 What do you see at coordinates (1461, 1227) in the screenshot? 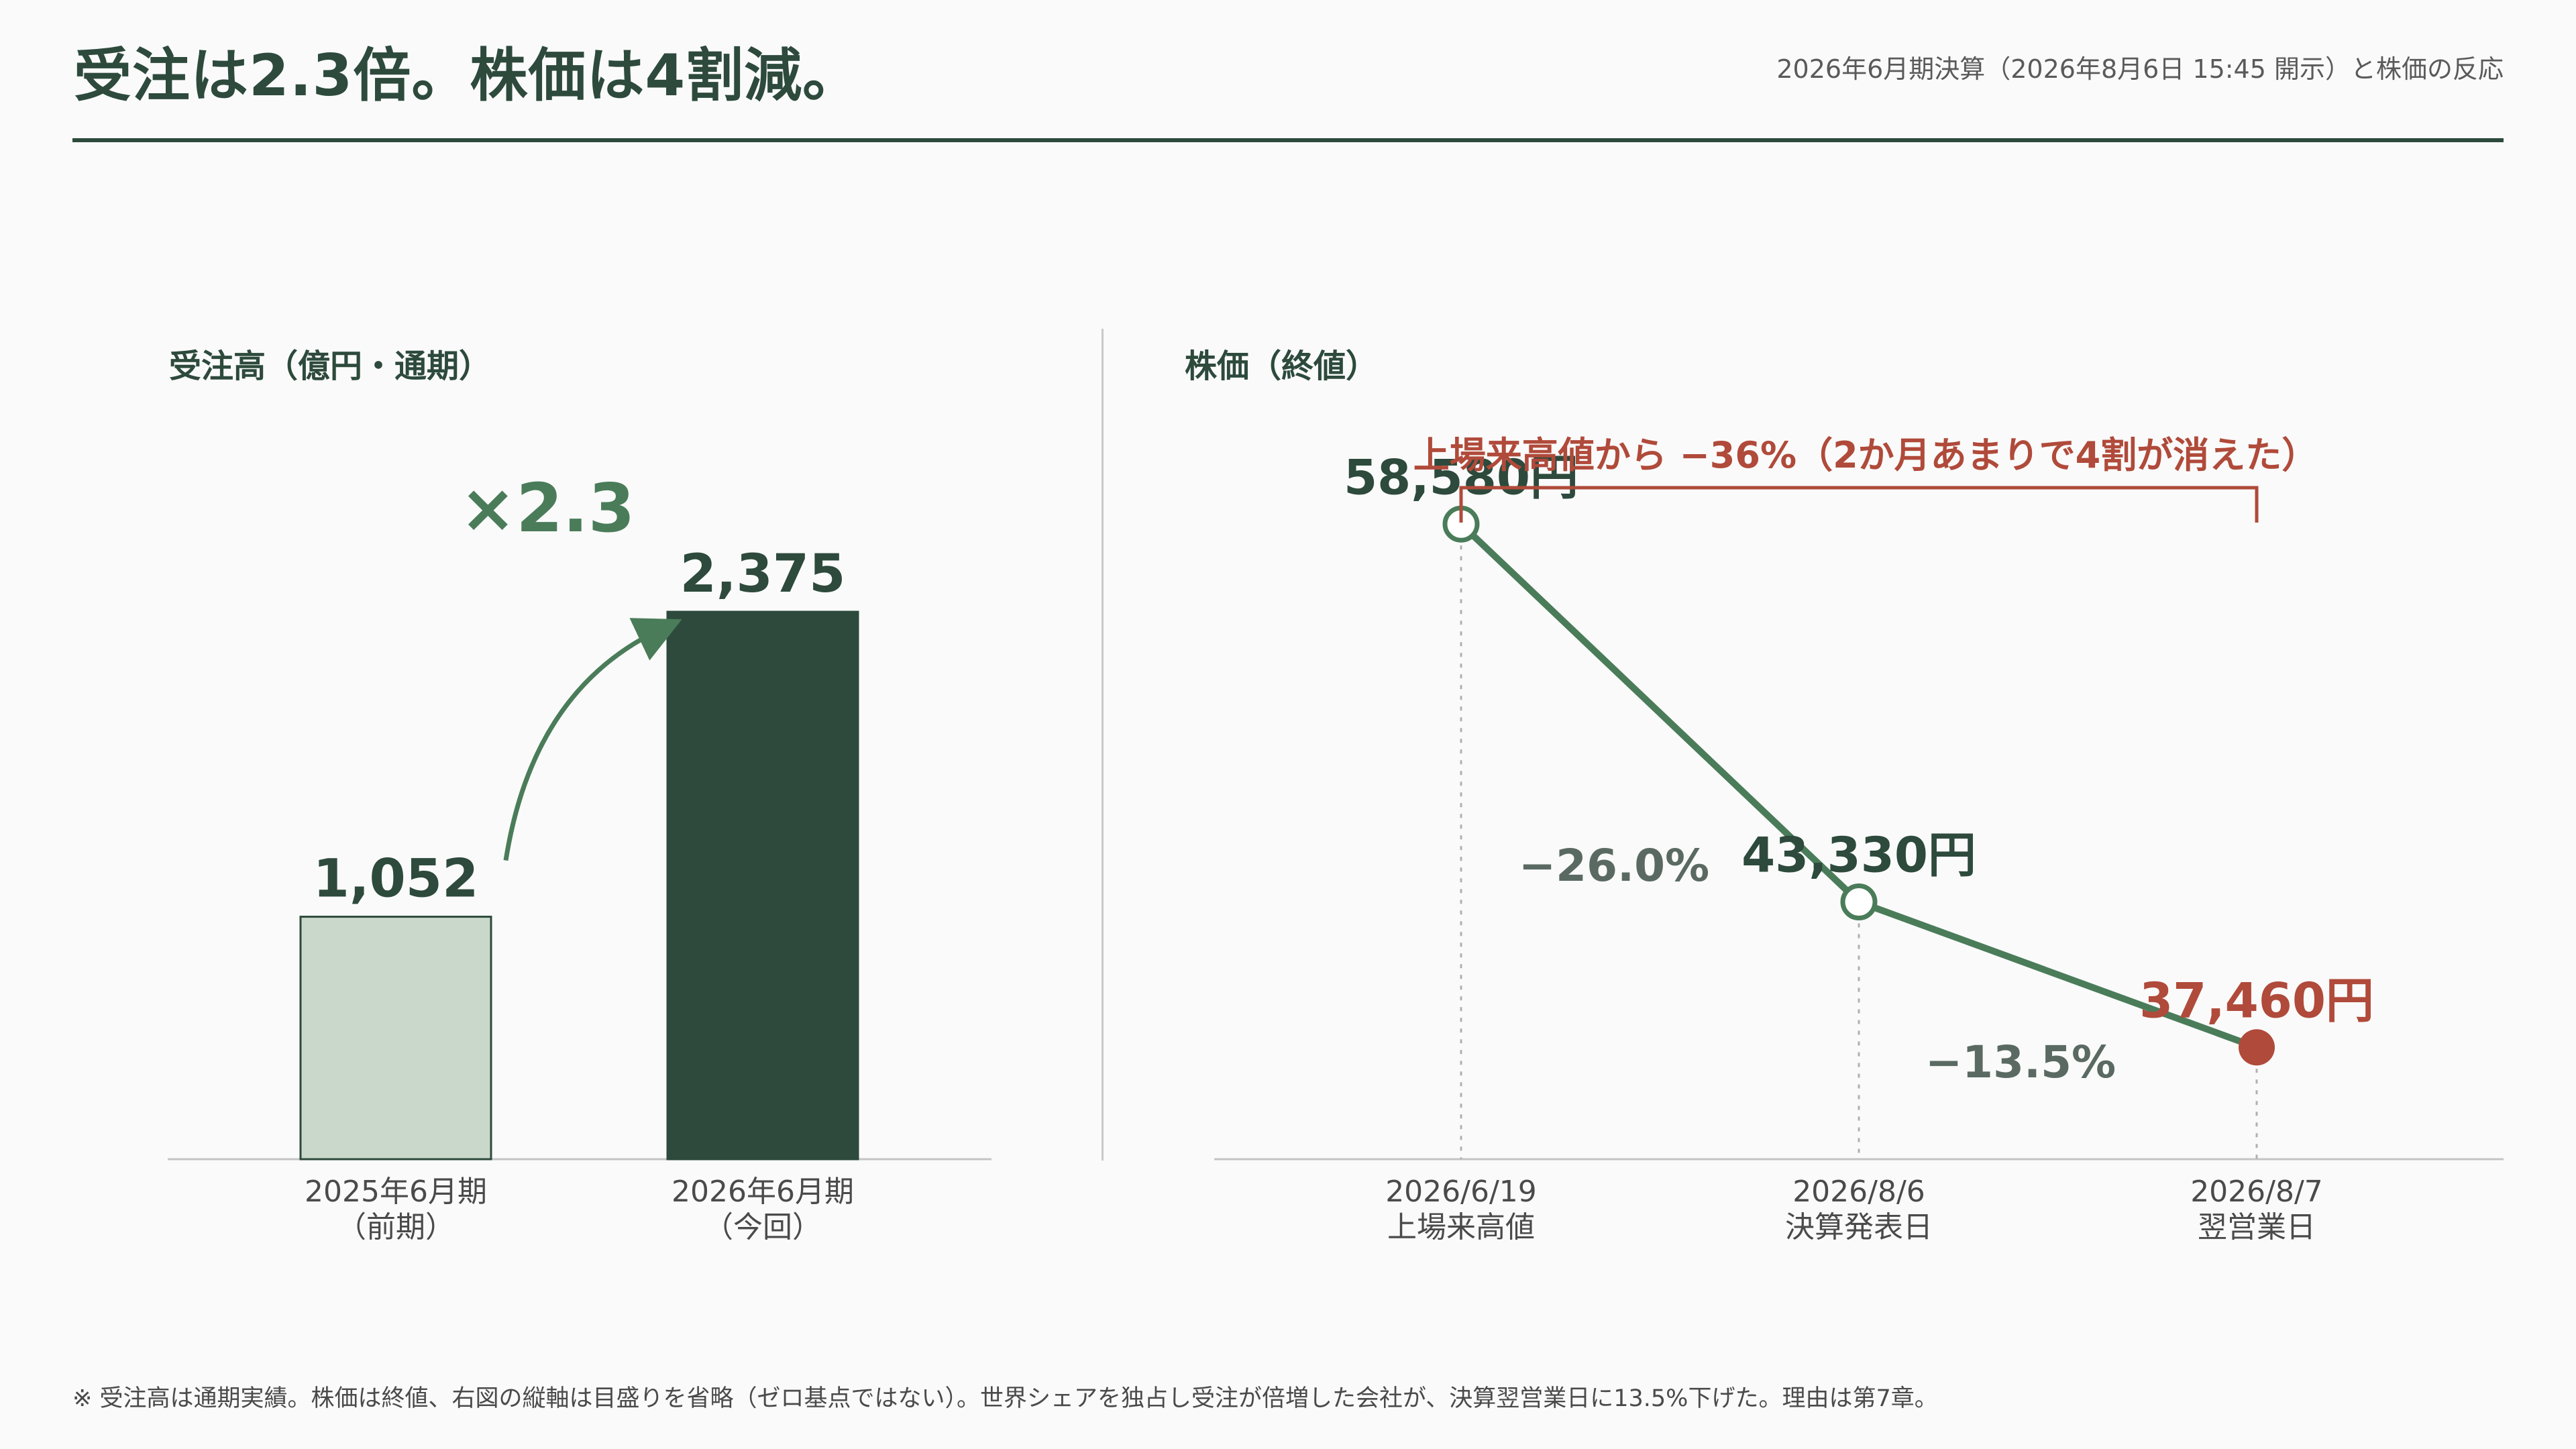
I see `line-x-sublabel-0: 上場来高値` at bounding box center [1461, 1227].